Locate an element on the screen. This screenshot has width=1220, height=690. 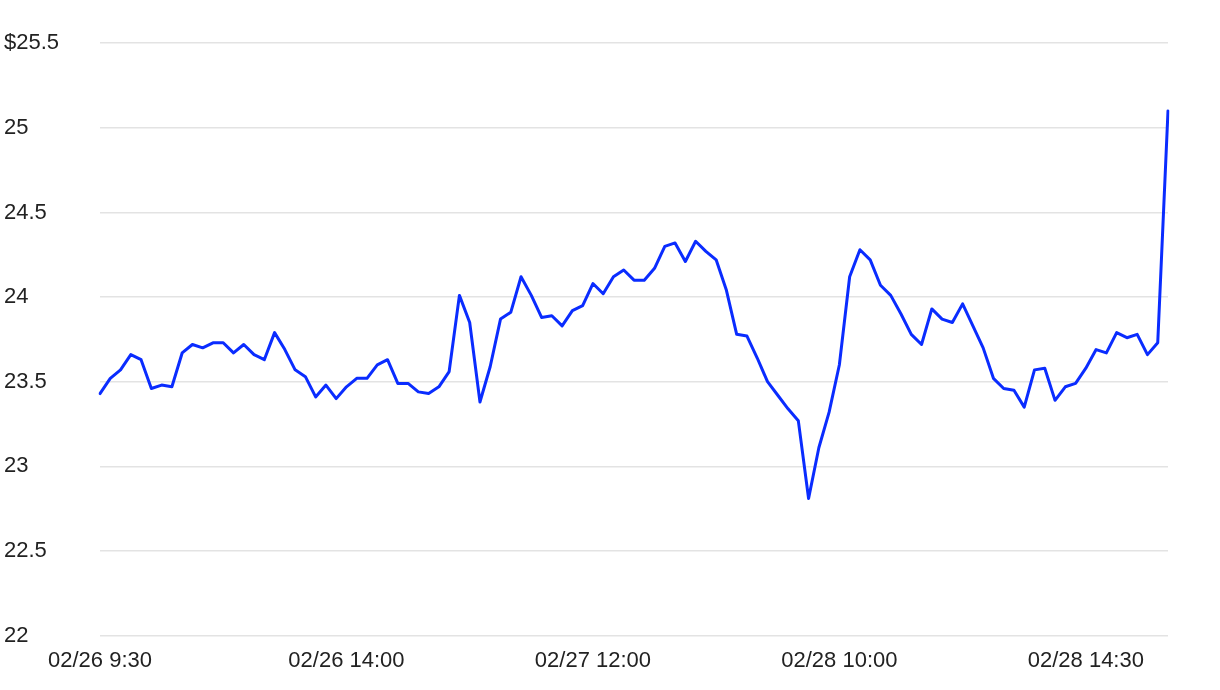
y-tick-label: $25.5 is located at coordinates (32, 42).